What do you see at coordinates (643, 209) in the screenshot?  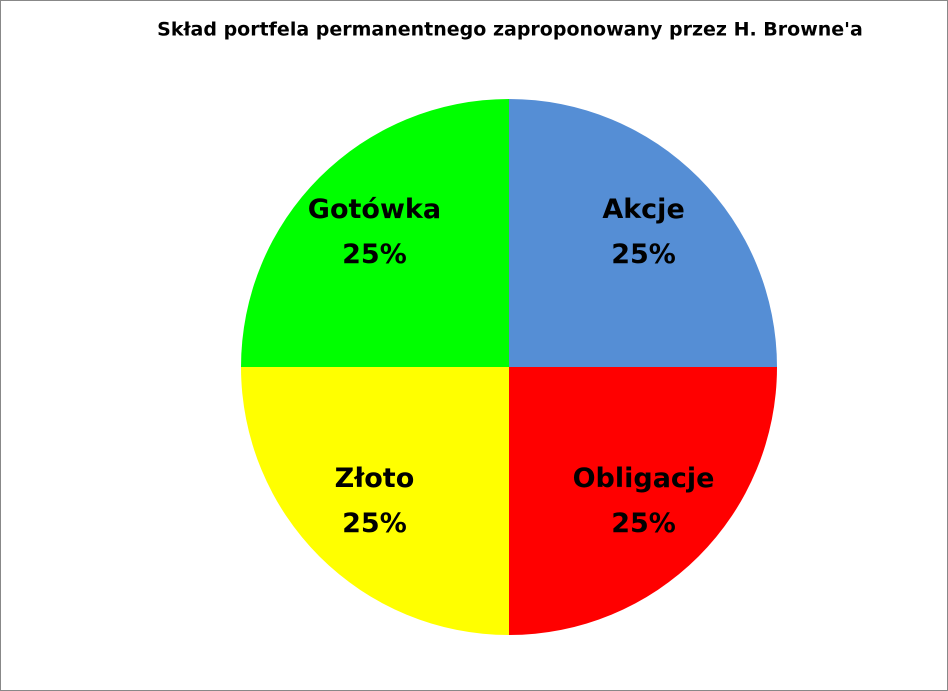 I see `slice-category-label: Akcje` at bounding box center [643, 209].